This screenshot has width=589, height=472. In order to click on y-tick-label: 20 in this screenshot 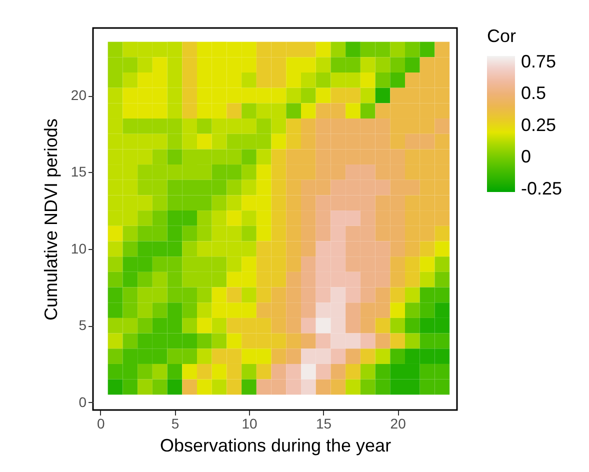, I will do `click(78, 95)`.